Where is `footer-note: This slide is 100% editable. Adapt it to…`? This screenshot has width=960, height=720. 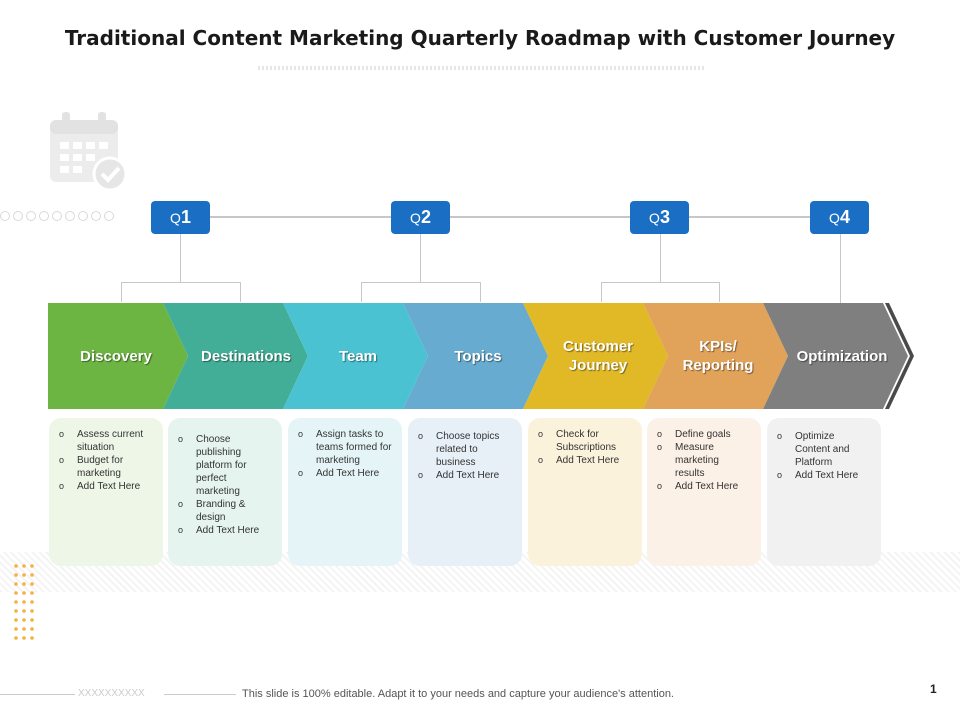
footer-note: This slide is 100% editable. Adapt it to… is located at coordinates (458, 694).